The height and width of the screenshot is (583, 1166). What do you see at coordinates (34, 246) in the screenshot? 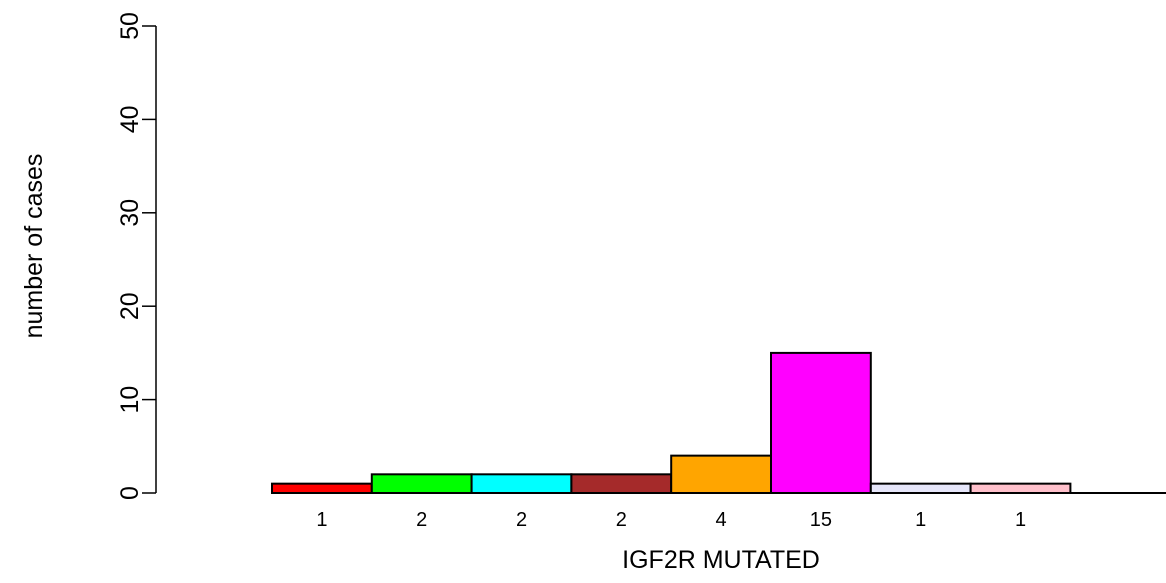
I see `y-axis-title: number of cases` at bounding box center [34, 246].